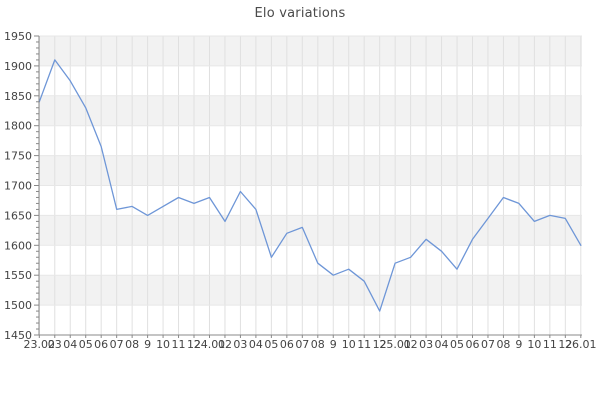 The image size is (600, 400). I want to click on y-axis-label: 1650, so click(18, 215).